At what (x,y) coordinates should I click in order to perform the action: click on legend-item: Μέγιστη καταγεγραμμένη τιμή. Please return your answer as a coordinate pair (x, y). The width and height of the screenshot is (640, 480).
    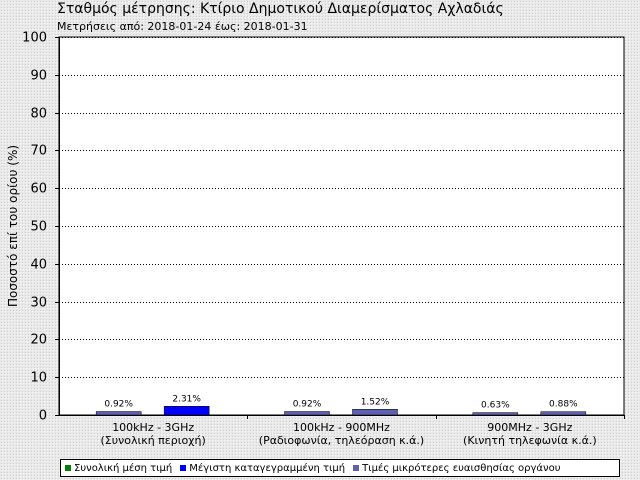
    Looking at the image, I should click on (262, 468).